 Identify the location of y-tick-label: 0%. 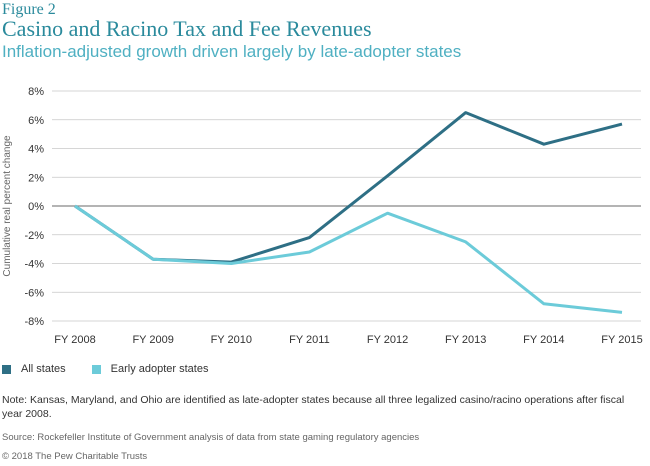
(36, 207).